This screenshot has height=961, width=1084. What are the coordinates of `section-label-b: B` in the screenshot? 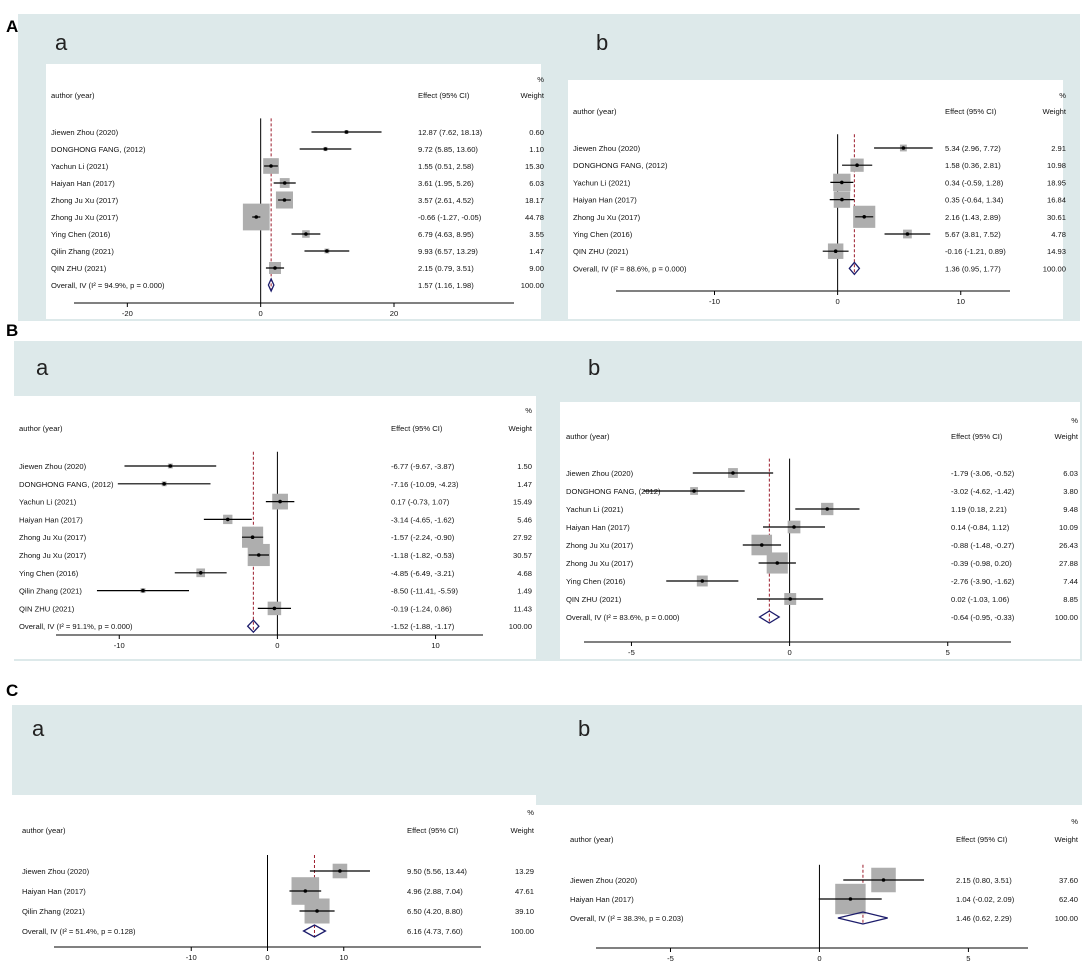 It's located at (12, 330).